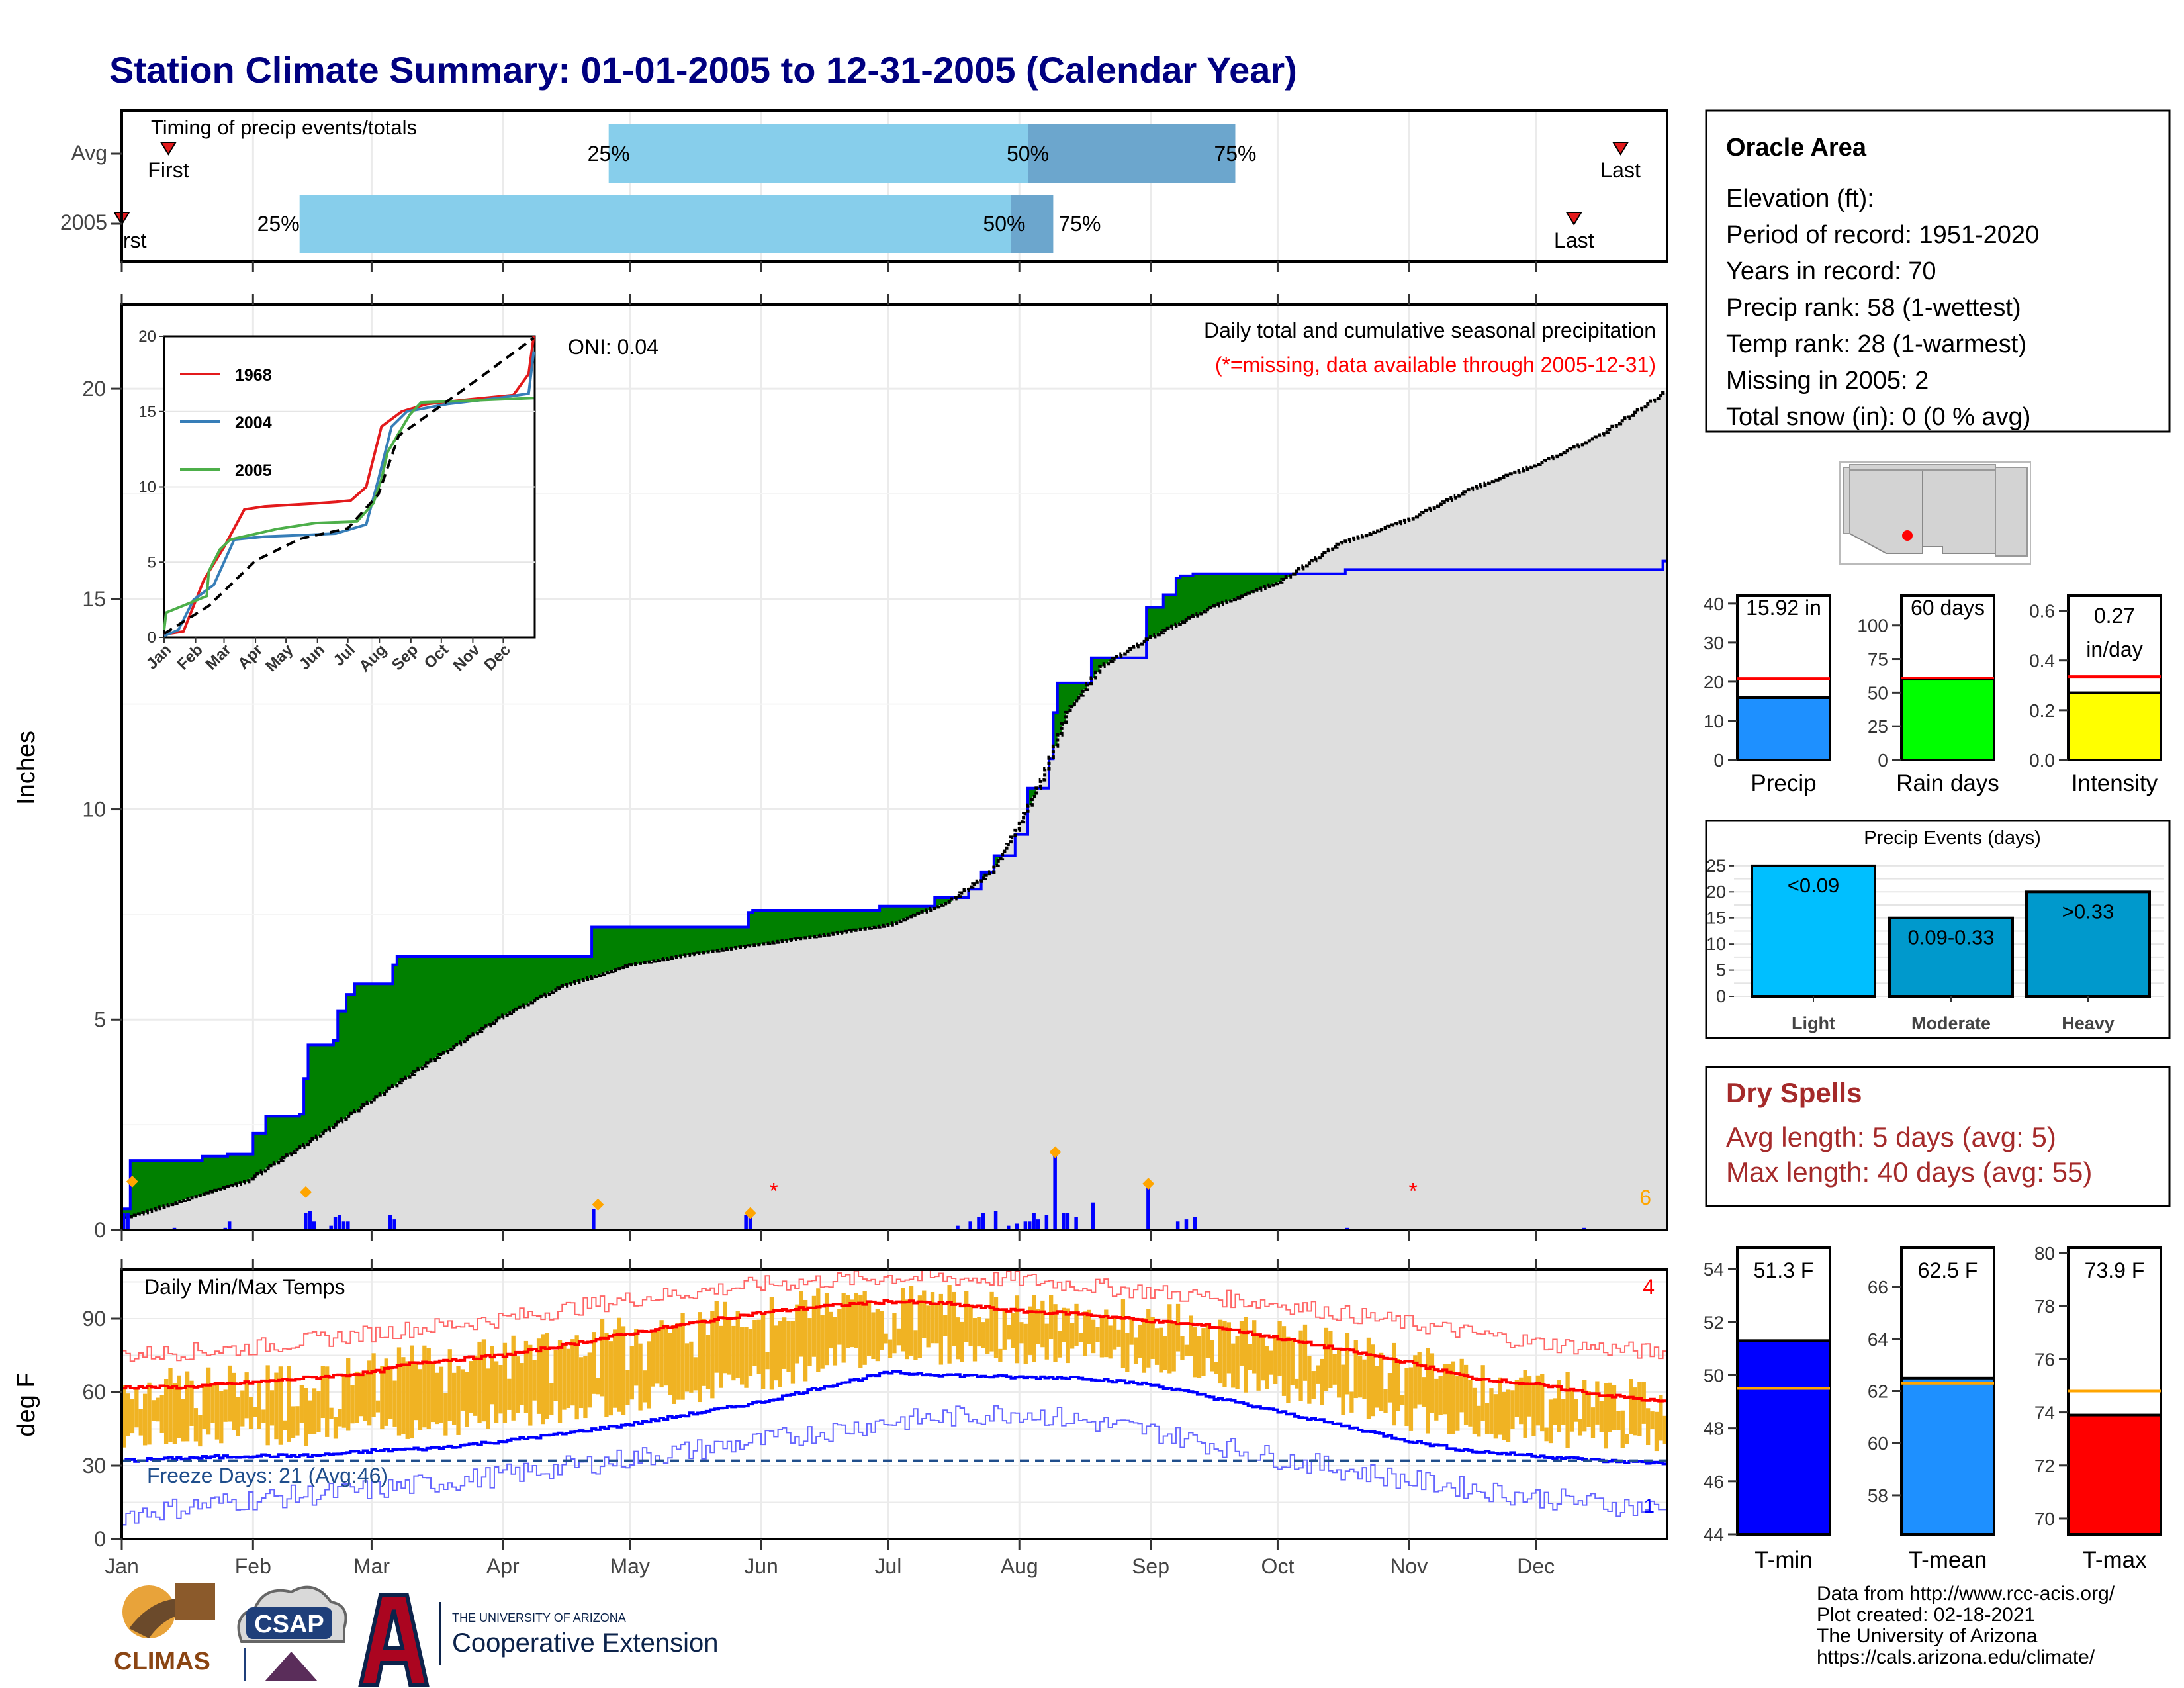 The image size is (2184, 1688). What do you see at coordinates (1878, 417) in the screenshot?
I see `station-line-snow: Total snow (in): 0 (0 % avg)` at bounding box center [1878, 417].